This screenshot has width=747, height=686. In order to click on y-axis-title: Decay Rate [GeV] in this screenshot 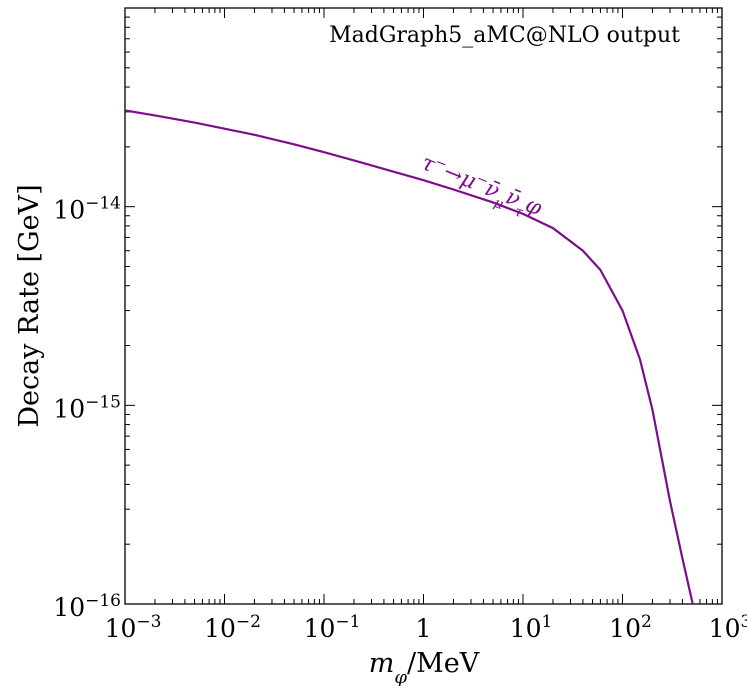, I will do `click(29, 305)`.